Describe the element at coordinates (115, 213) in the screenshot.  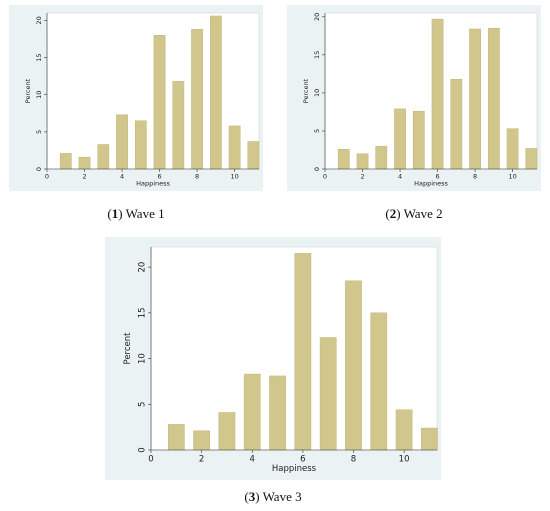
I see `caption-number: 1` at that location.